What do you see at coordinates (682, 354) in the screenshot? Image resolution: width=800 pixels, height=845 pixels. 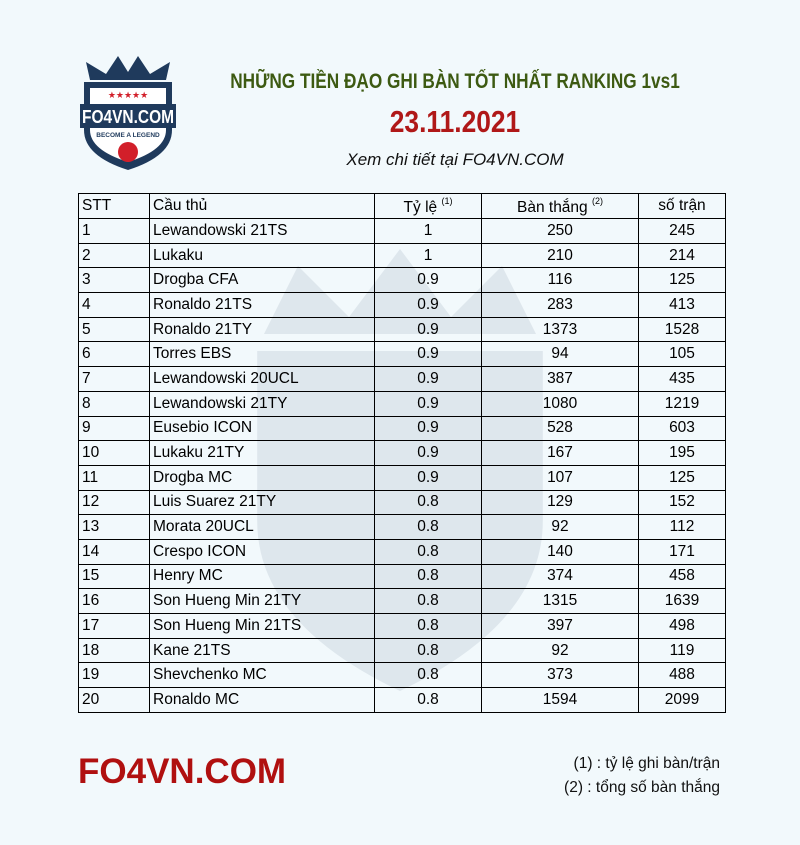 I see `cell-matches: 105` at bounding box center [682, 354].